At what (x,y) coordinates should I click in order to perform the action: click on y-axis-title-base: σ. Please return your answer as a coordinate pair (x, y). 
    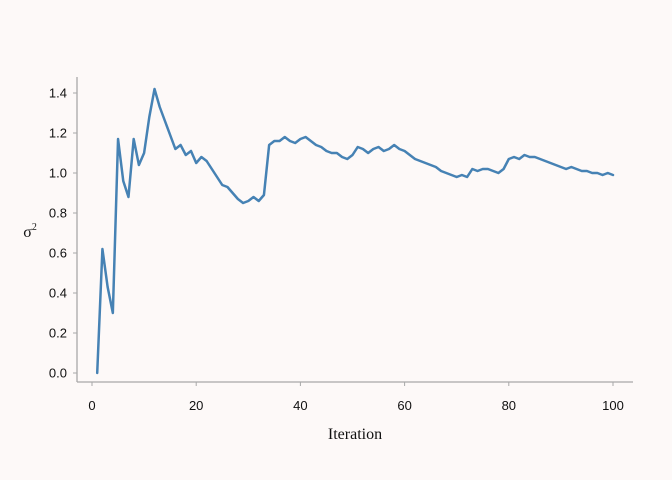
    Looking at the image, I should click on (27, 232).